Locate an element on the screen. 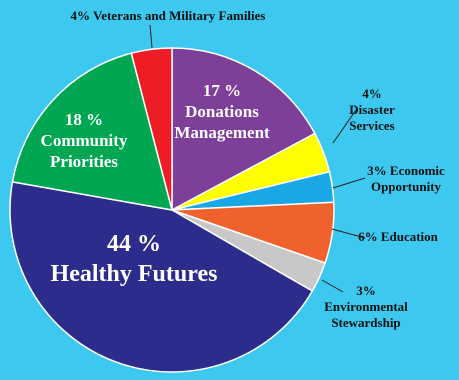 The width and height of the screenshot is (459, 380). label-line: Management is located at coordinates (222, 132).